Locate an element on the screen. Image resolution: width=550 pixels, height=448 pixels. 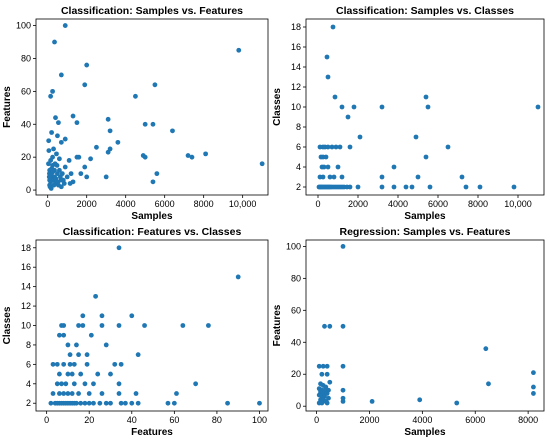
y-tick-label: 20 is located at coordinates (26, 157).